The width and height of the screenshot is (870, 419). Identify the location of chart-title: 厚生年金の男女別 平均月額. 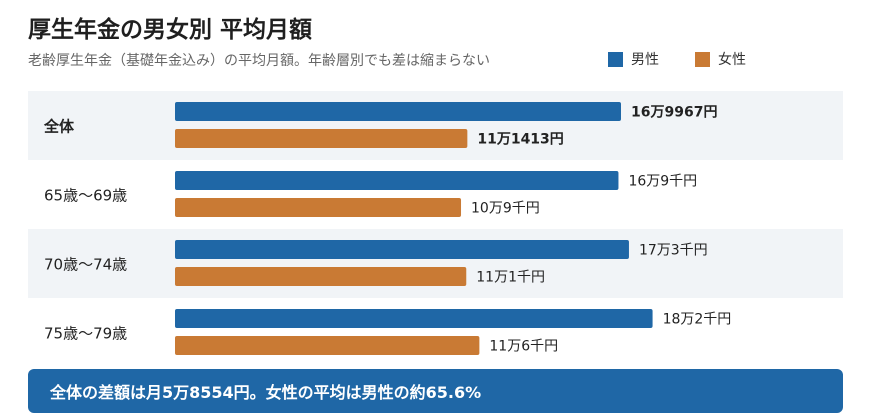
(170, 30).